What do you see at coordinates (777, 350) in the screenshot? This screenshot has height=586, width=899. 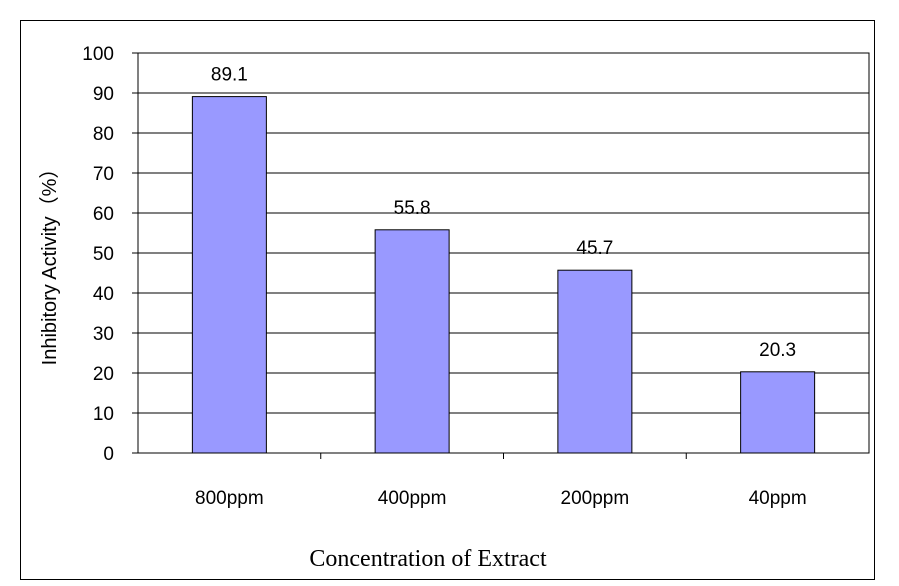 I see `data-label-40ppm: 20.3` at bounding box center [777, 350].